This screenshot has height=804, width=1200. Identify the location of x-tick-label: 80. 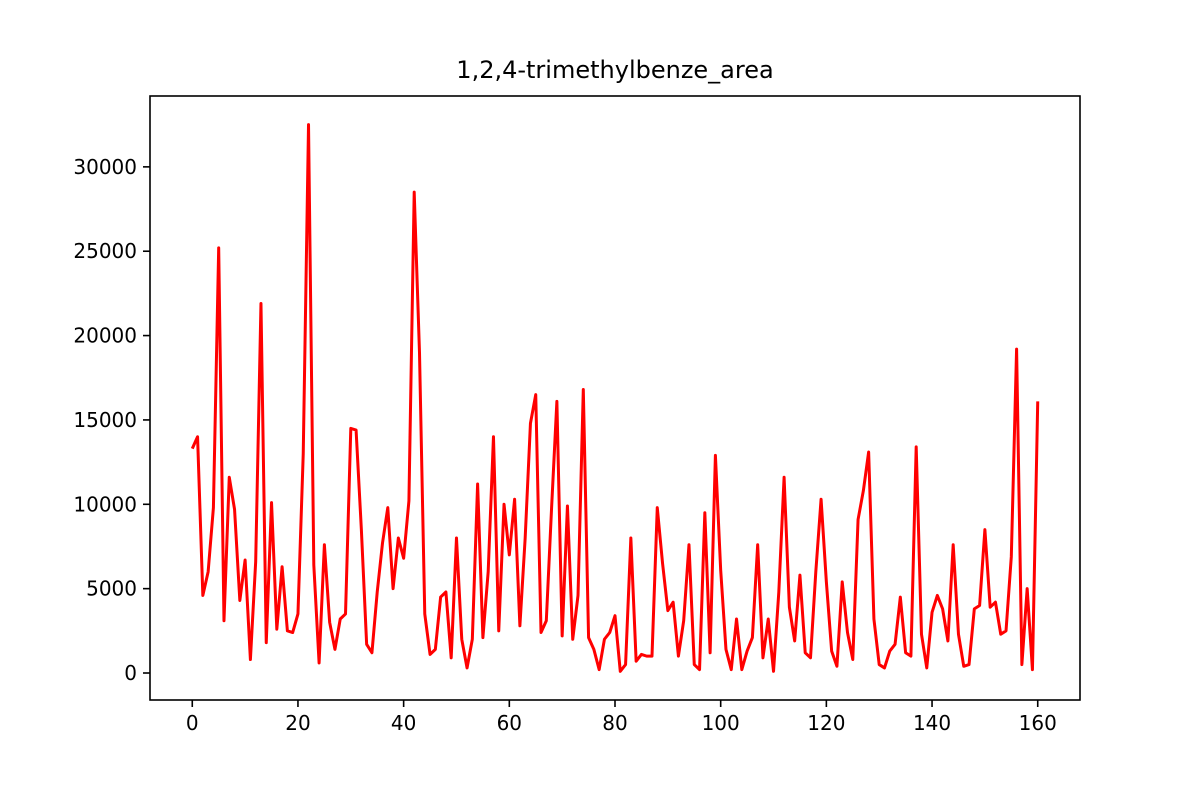
(614, 723).